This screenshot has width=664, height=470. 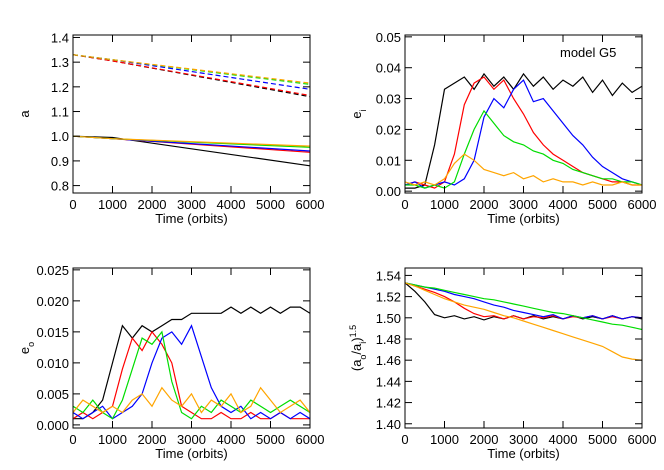 I want to click on y-tick-label: 0.9, so click(x=60, y=161).